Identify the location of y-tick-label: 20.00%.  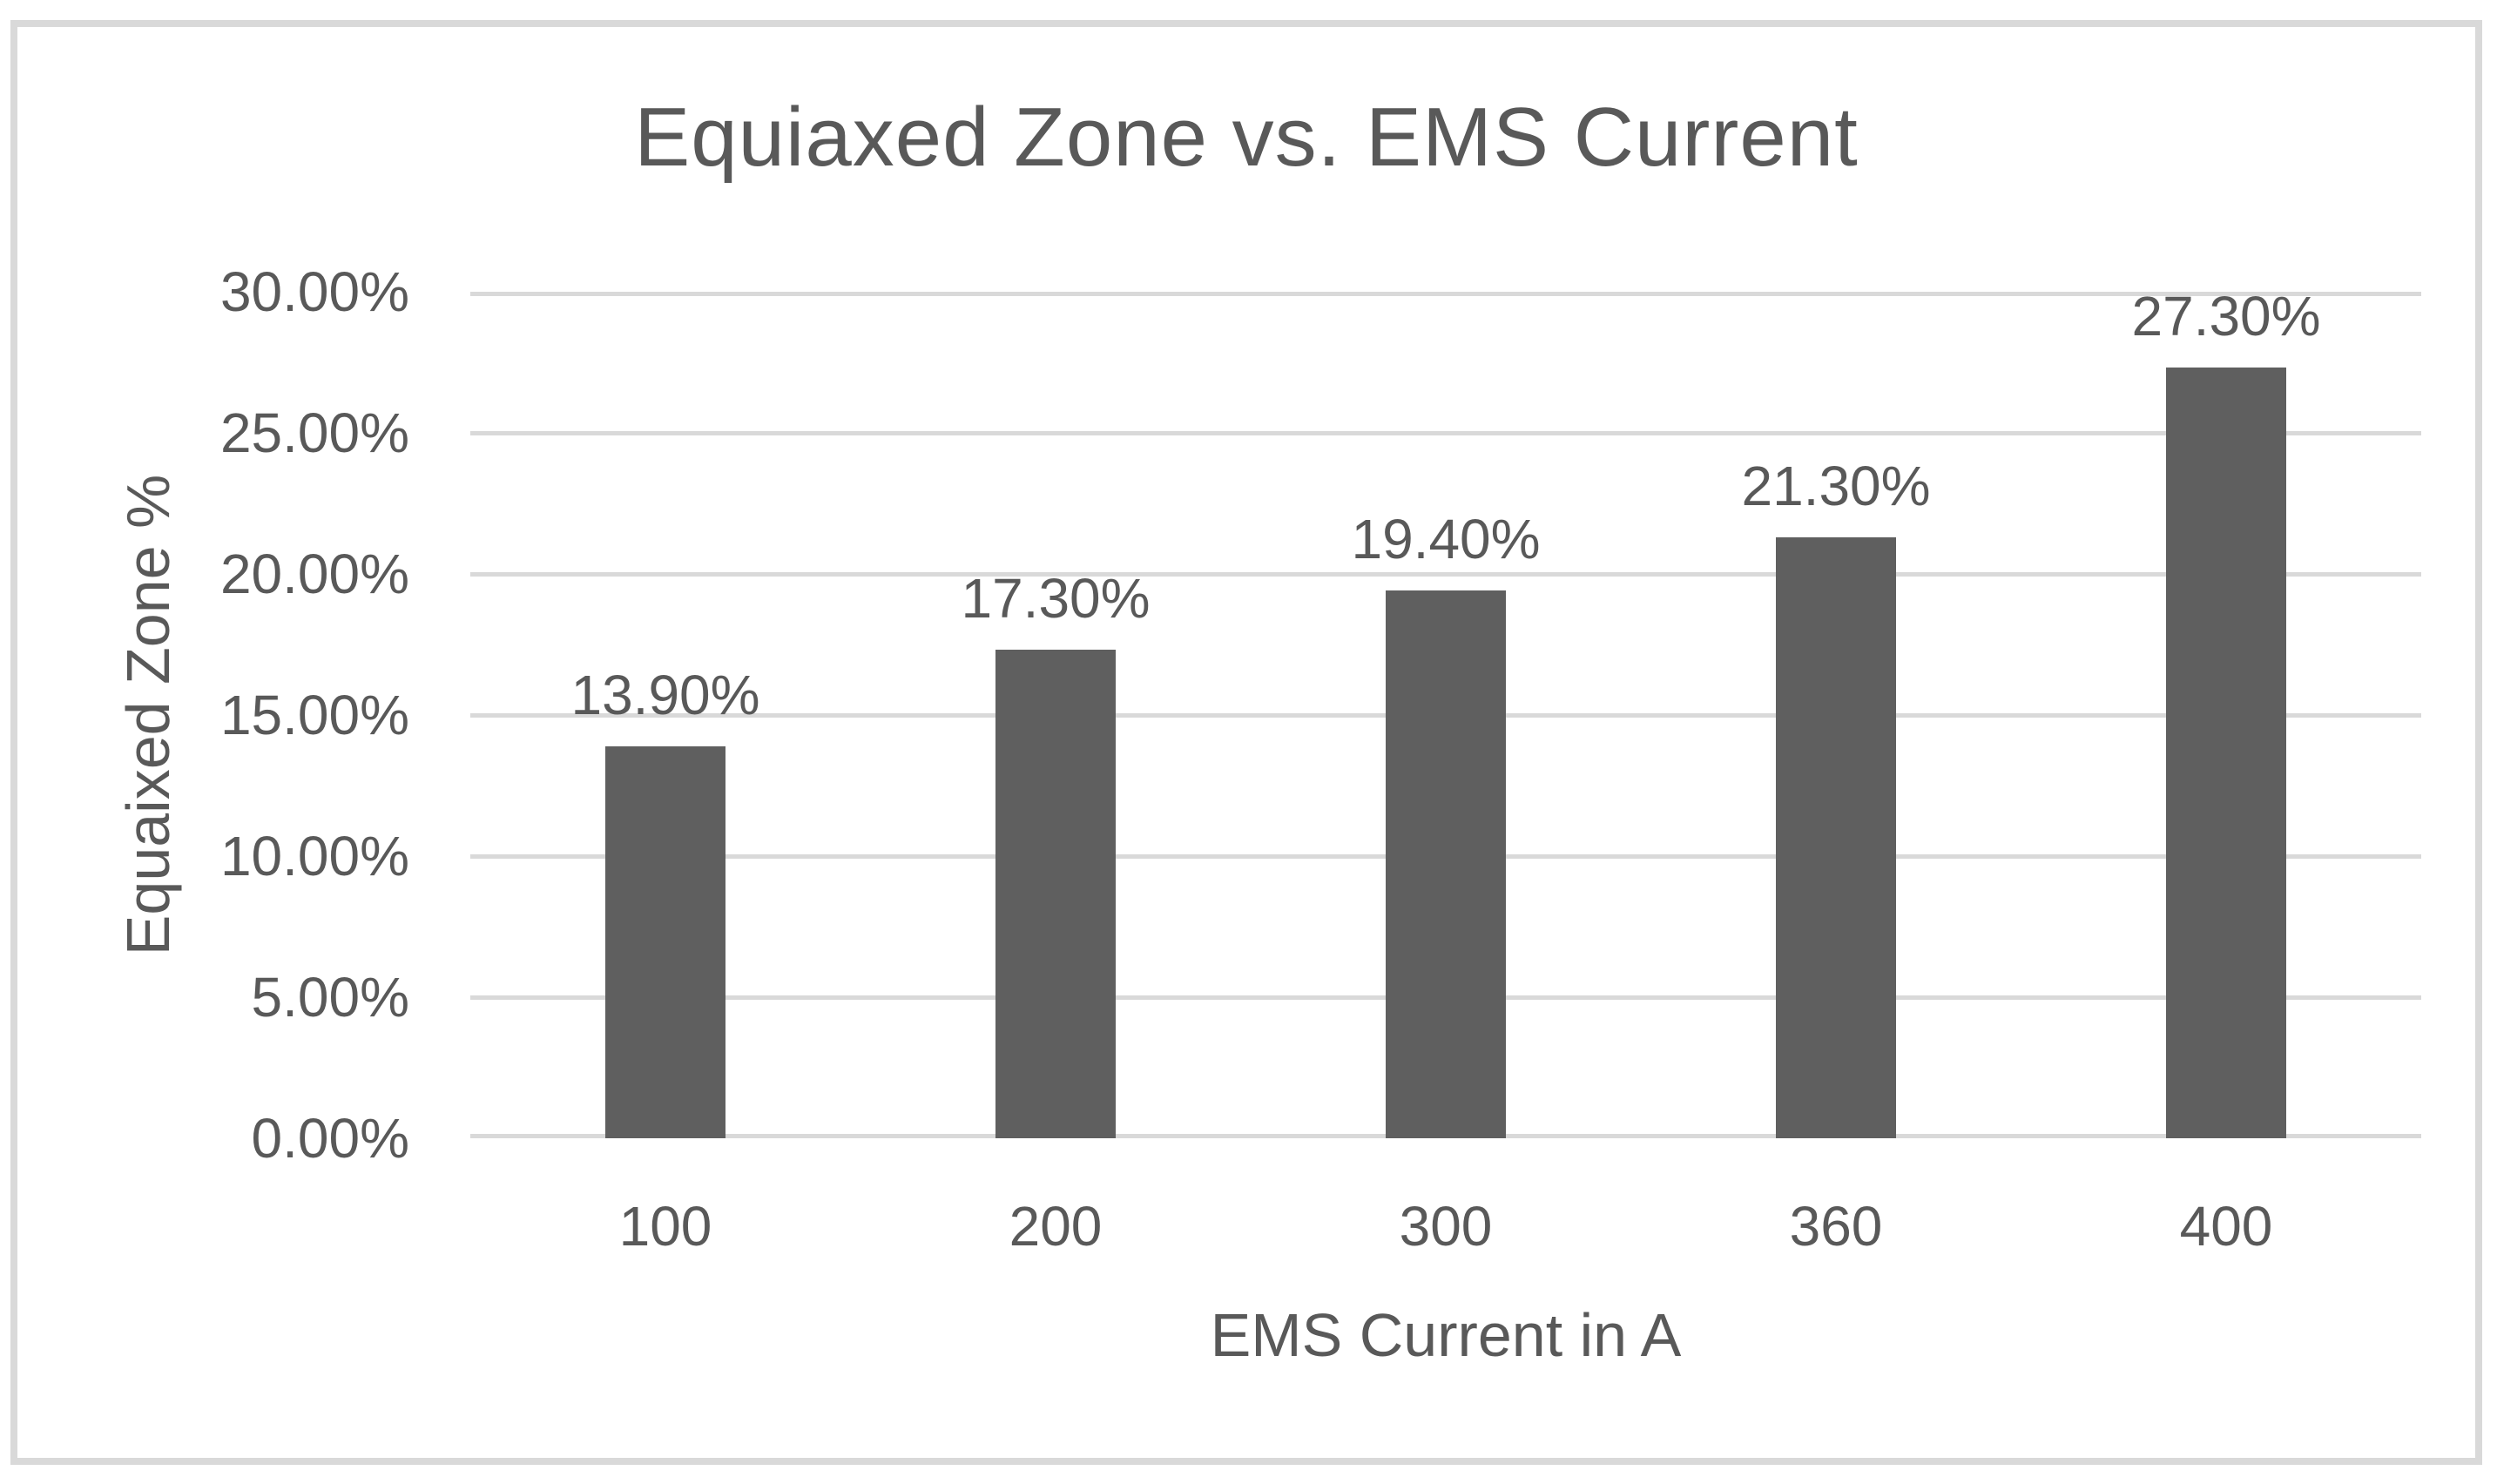
(314, 574).